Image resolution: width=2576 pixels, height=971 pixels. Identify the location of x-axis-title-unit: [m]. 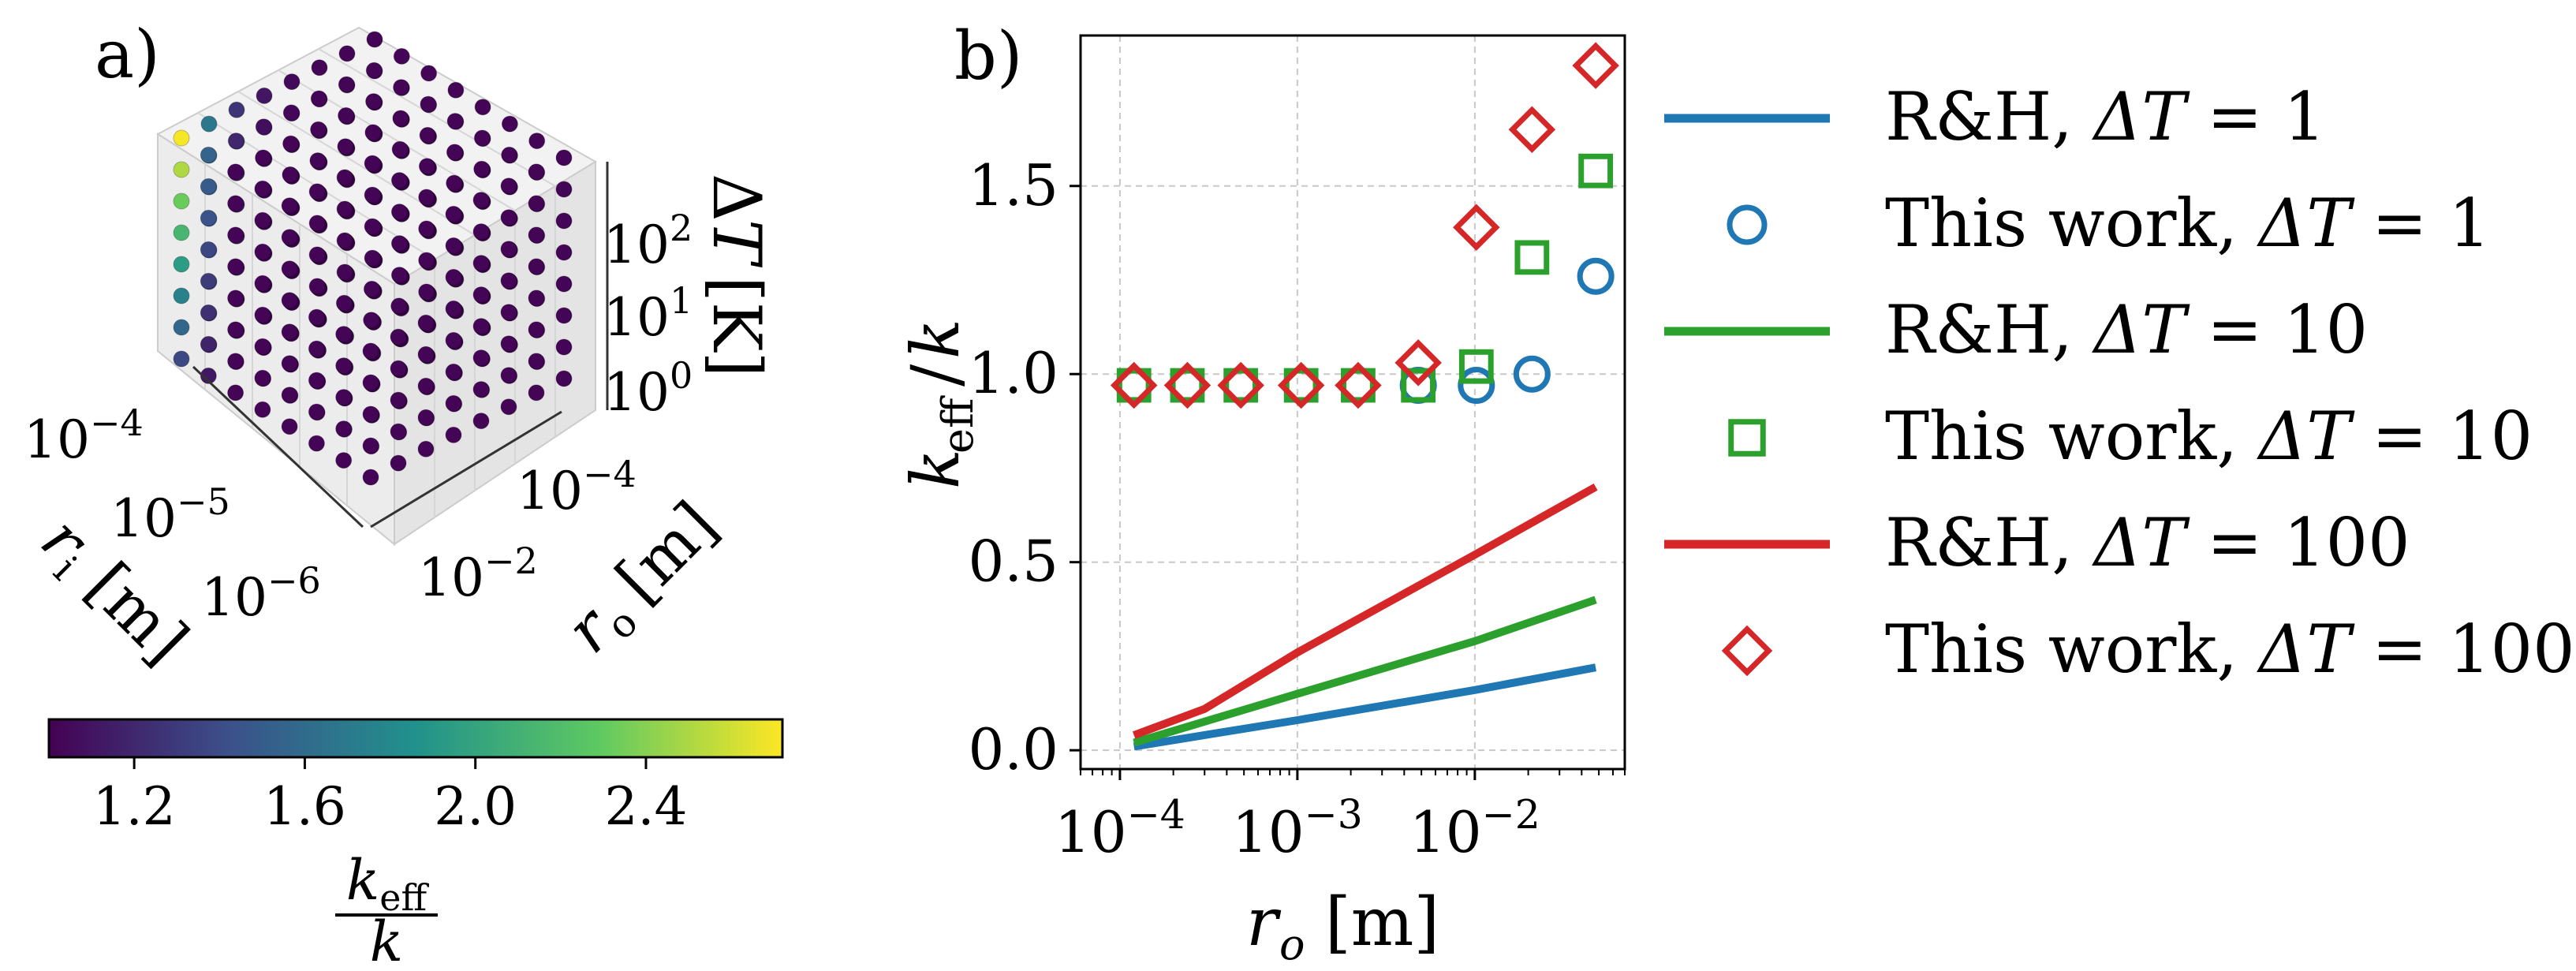
(1382, 922).